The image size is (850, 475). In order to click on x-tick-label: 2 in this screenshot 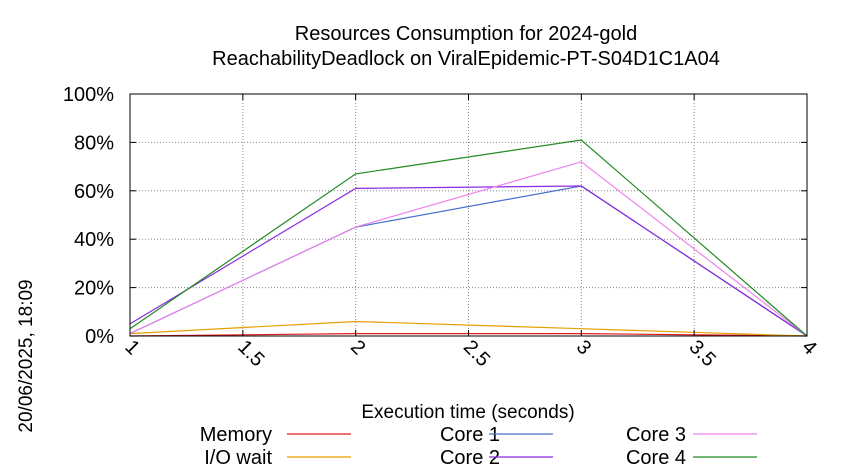, I will do `click(357, 347)`.